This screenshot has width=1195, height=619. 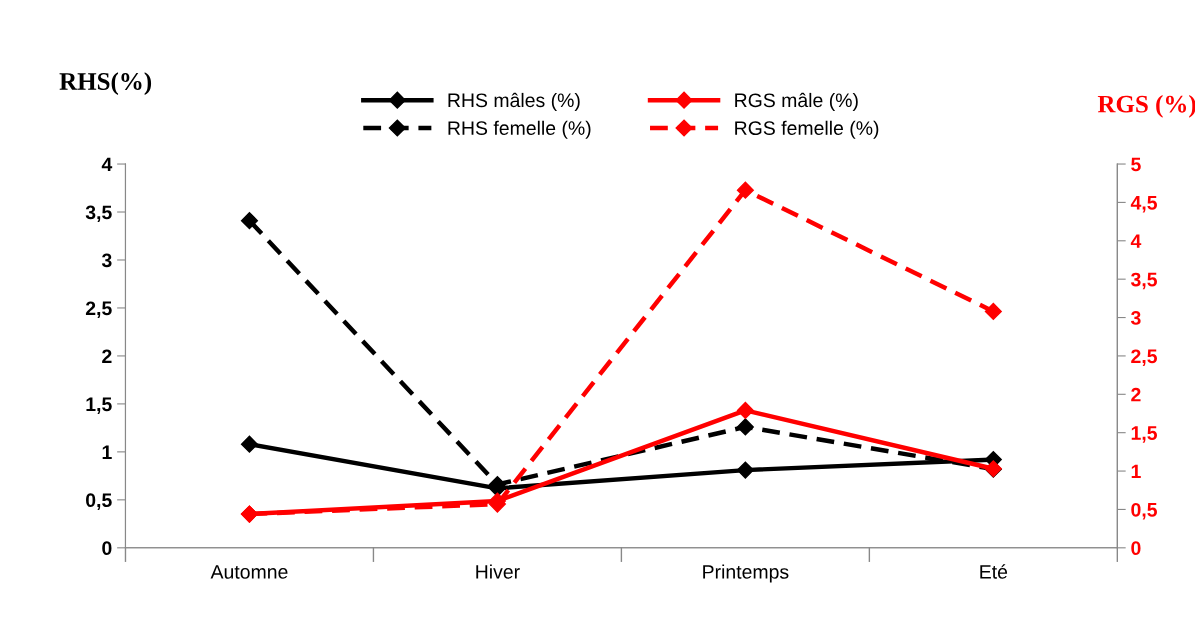 I want to click on y-tick-label: 0,5, so click(x=99, y=501).